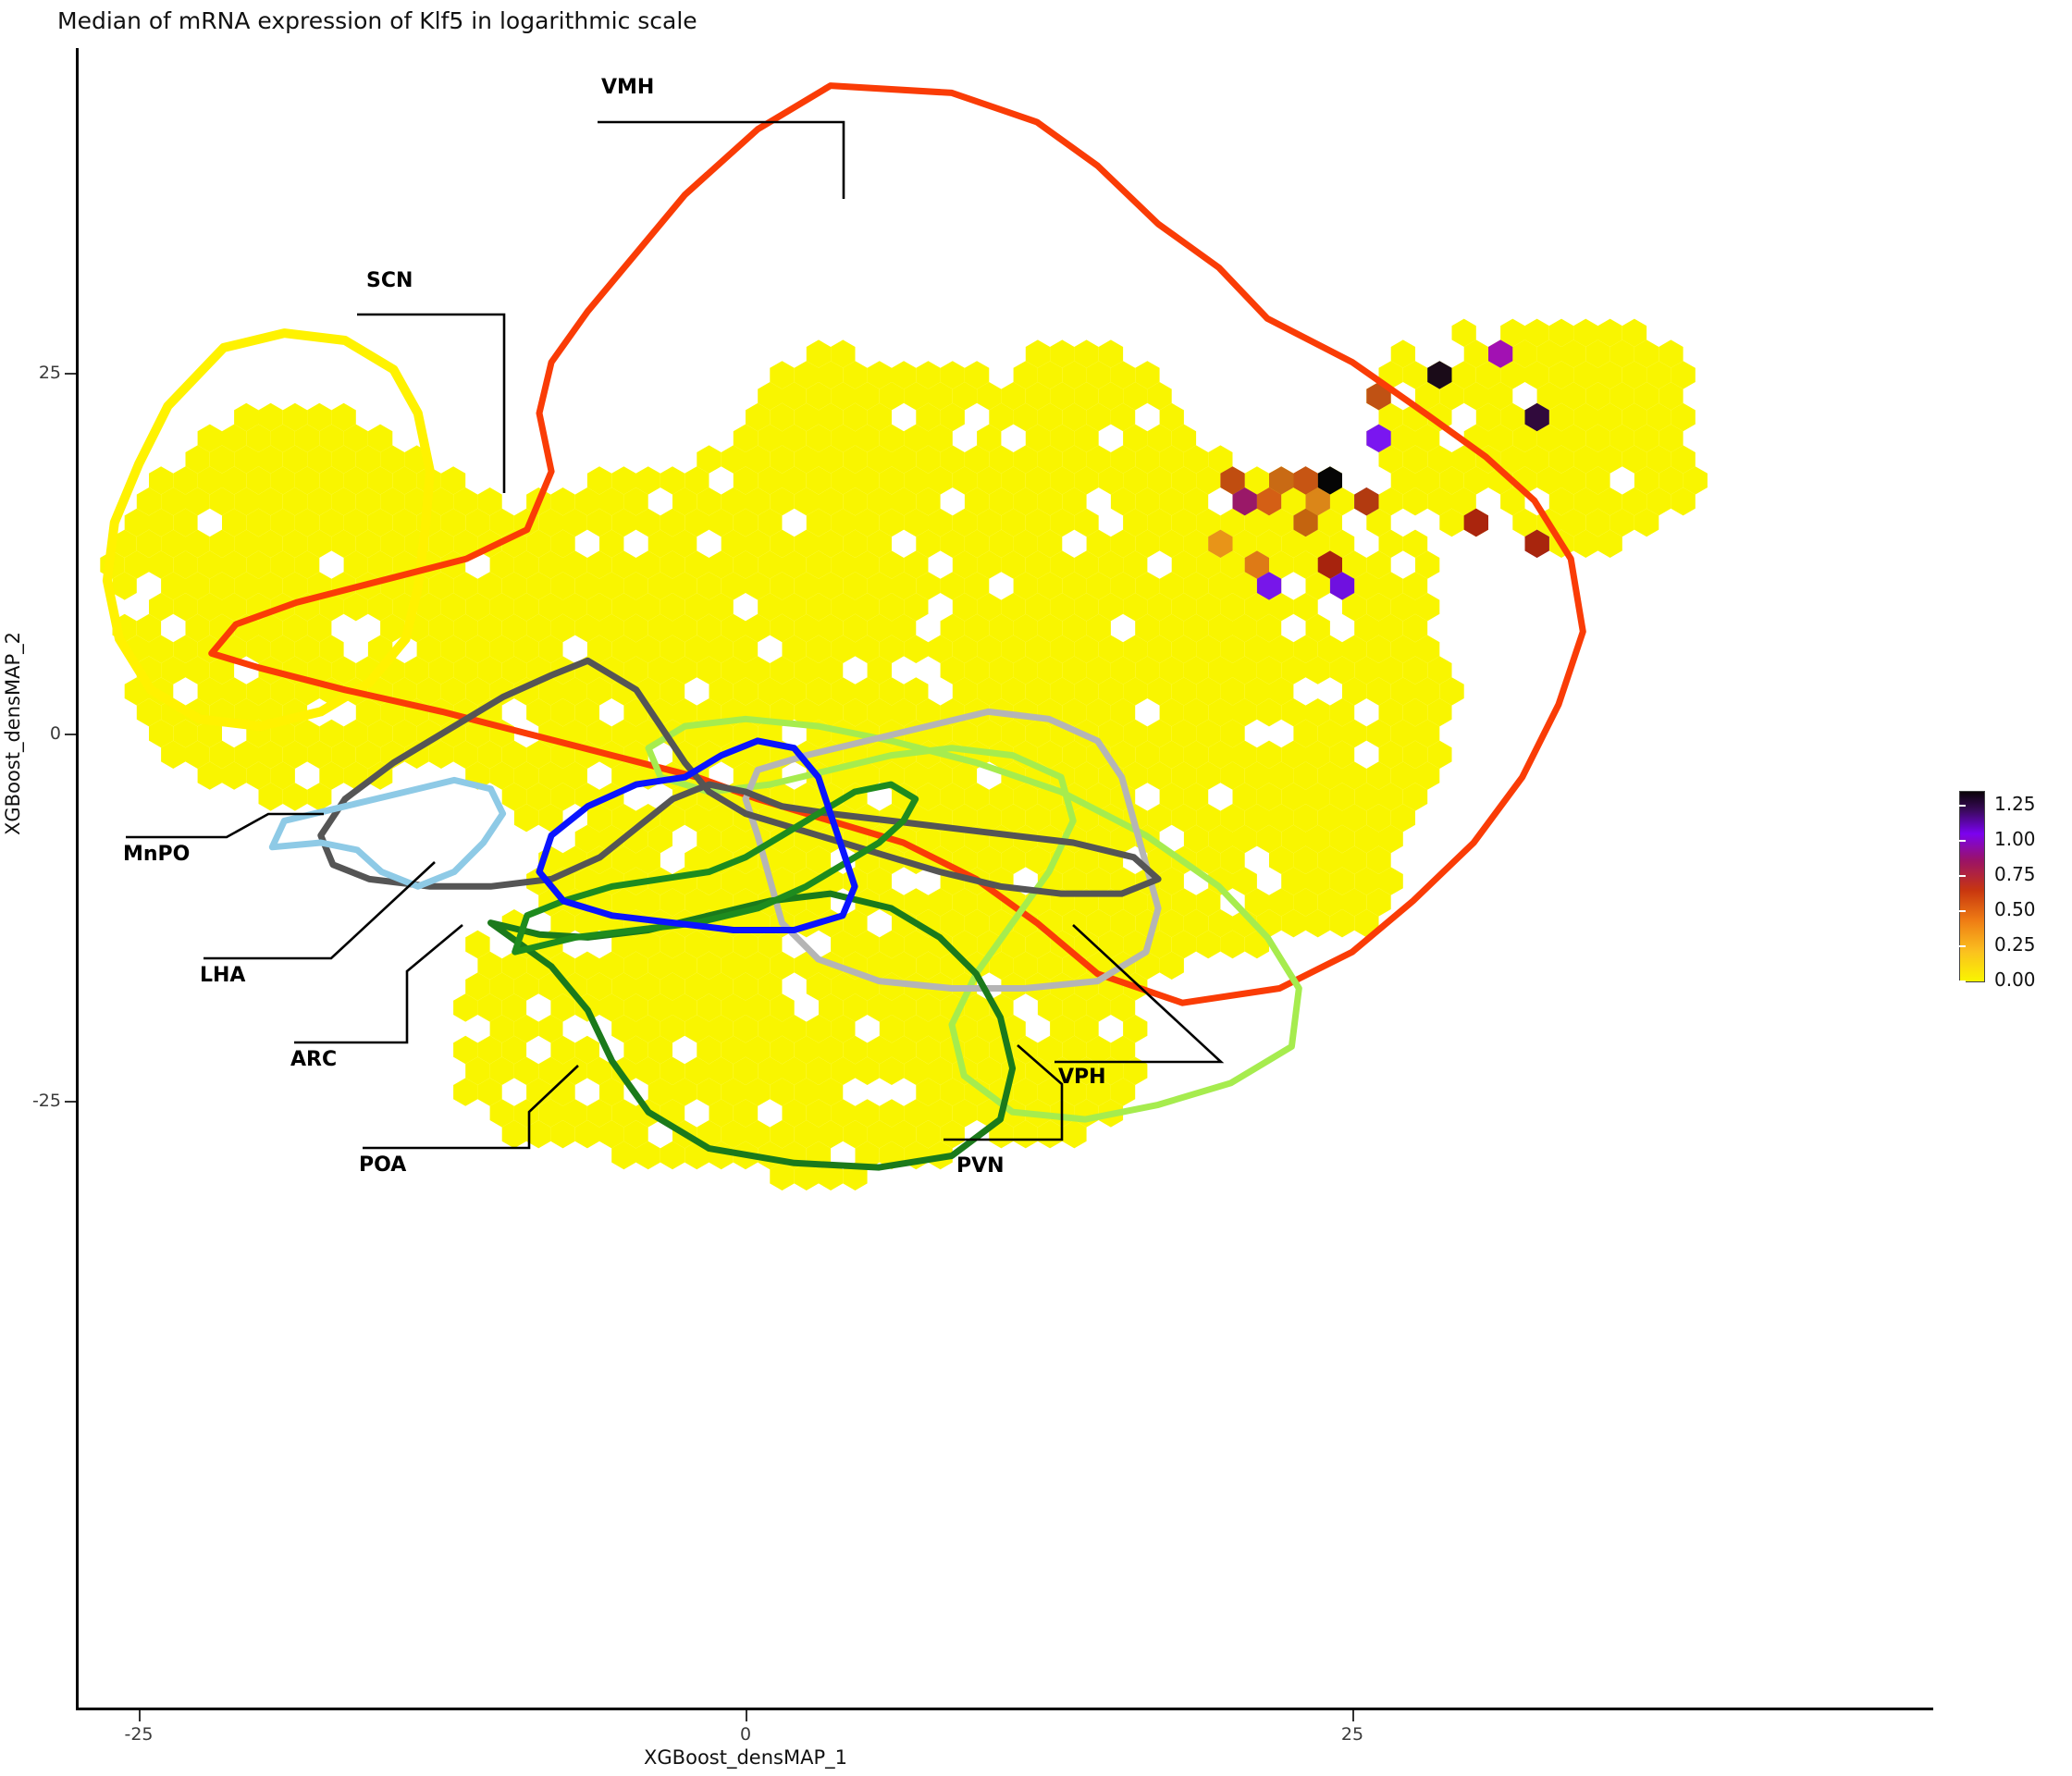  I want to click on y-tick-label-25: 25, so click(50, 373).